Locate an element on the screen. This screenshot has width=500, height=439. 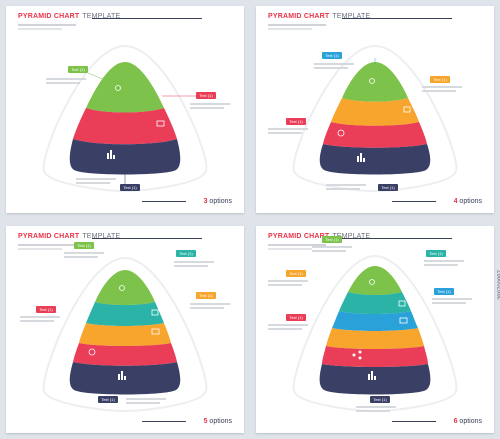
options-count: 3 options is located at coordinates (217, 201).